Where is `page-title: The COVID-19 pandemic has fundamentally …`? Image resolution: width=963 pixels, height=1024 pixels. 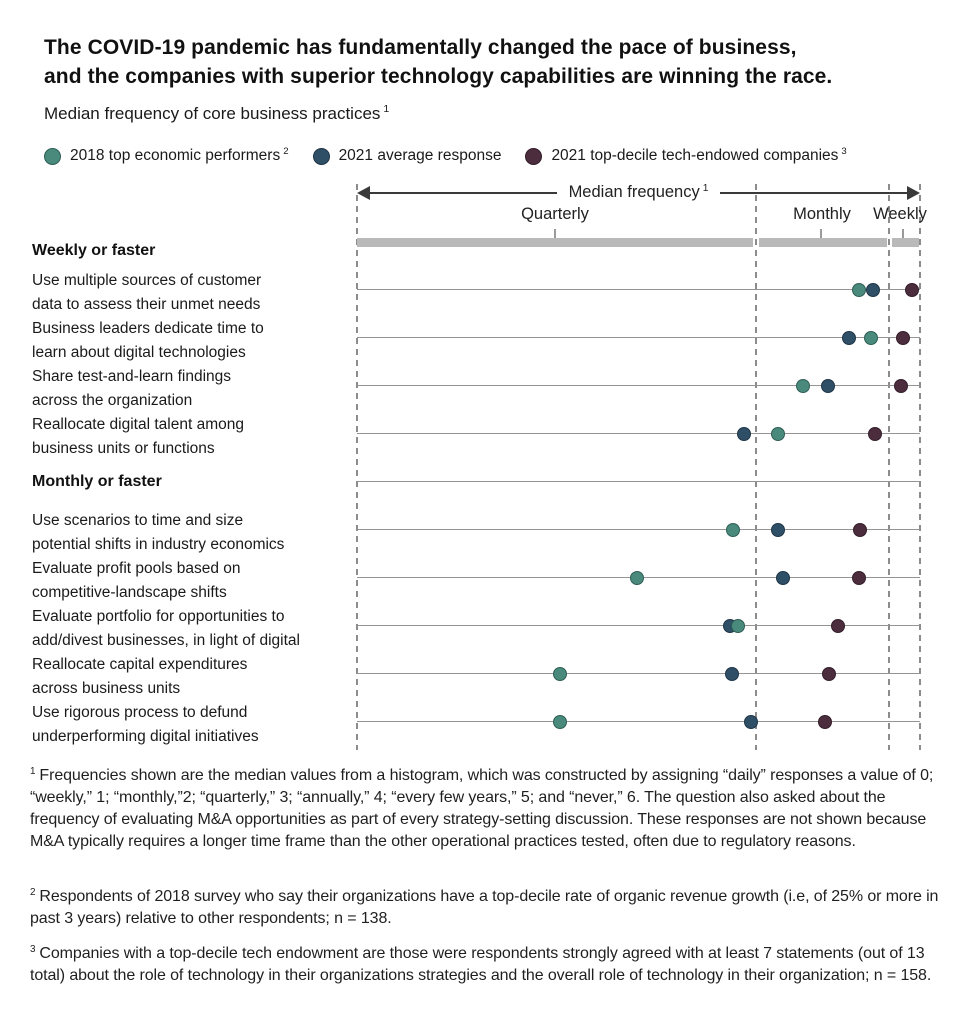 page-title: The COVID-19 pandemic has fundamentally … is located at coordinates (494, 62).